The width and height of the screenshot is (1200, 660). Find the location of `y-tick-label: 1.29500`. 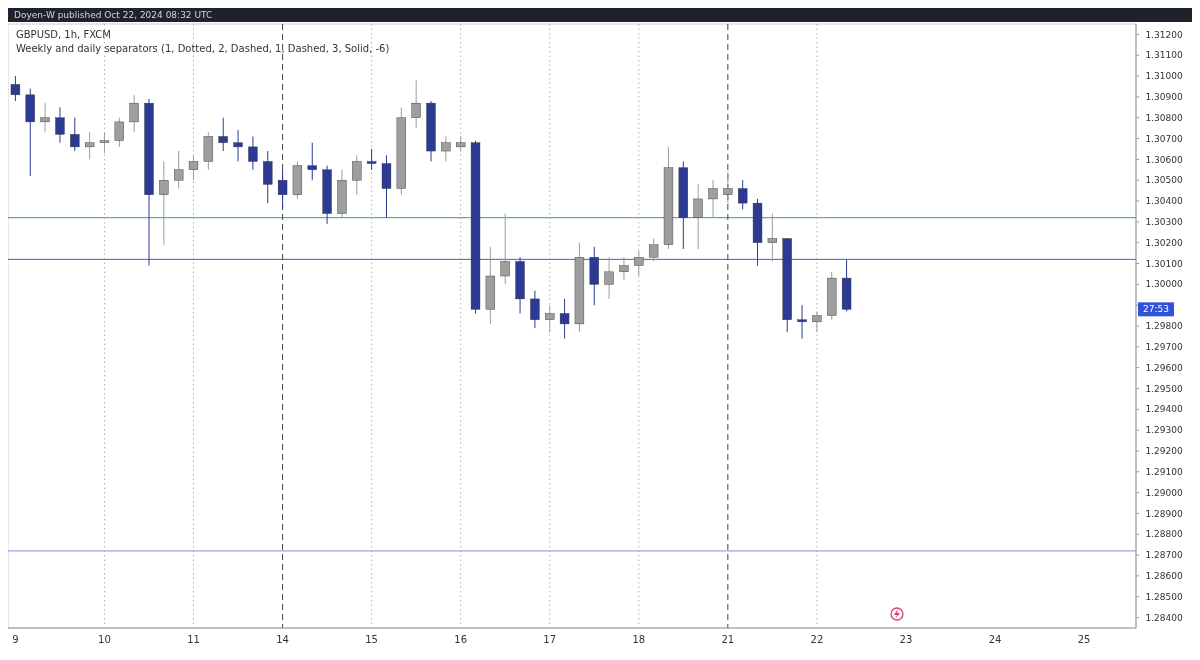

y-tick-label: 1.29500 is located at coordinates (1164, 388).